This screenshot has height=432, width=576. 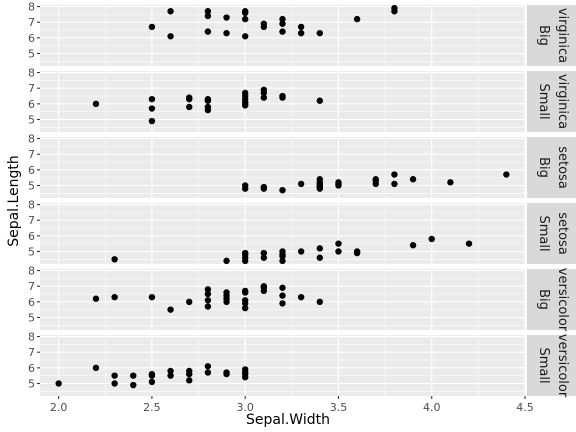 What do you see at coordinates (432, 407) in the screenshot?
I see `x-tick-label: 4.0` at bounding box center [432, 407].